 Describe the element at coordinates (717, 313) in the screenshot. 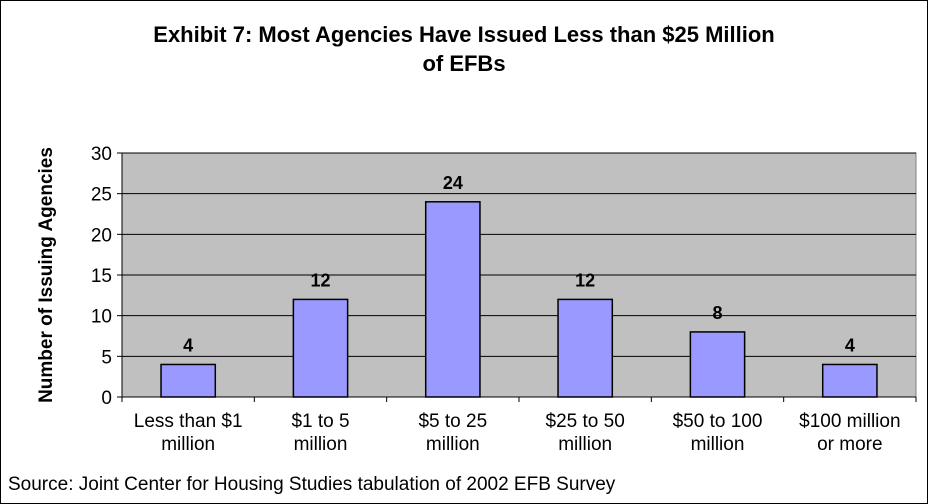

I see `data-label: 8` at that location.